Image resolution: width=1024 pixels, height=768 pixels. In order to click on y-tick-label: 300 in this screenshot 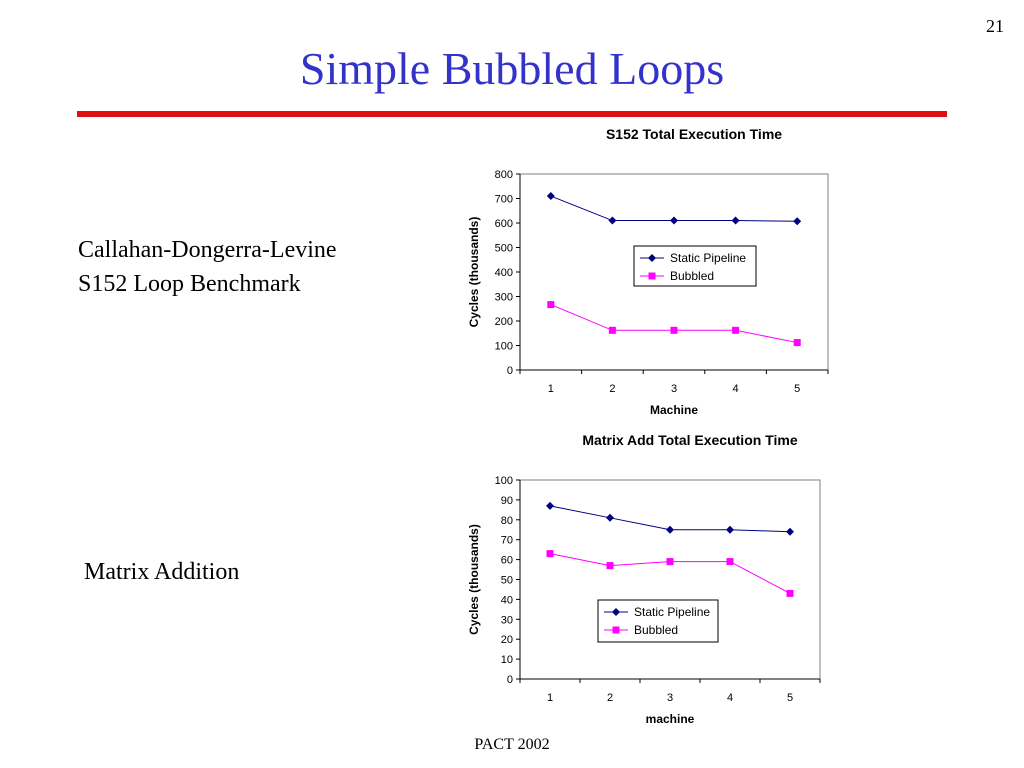, I will do `click(504, 298)`.